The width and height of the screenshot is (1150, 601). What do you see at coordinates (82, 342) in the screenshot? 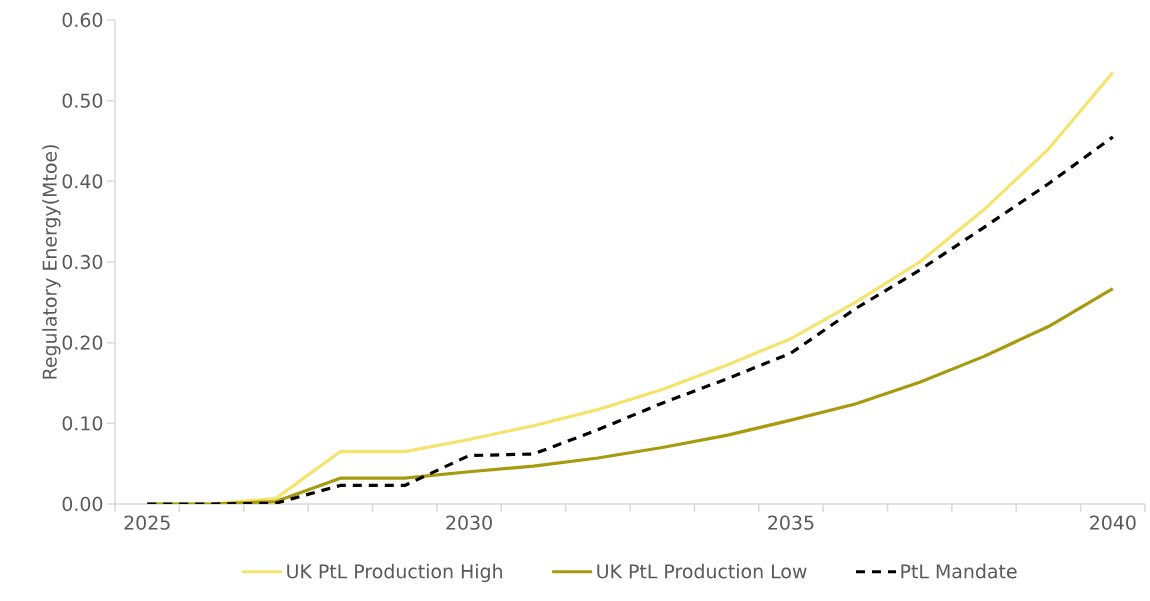
I see `y-tick-label: 0.20` at bounding box center [82, 342].